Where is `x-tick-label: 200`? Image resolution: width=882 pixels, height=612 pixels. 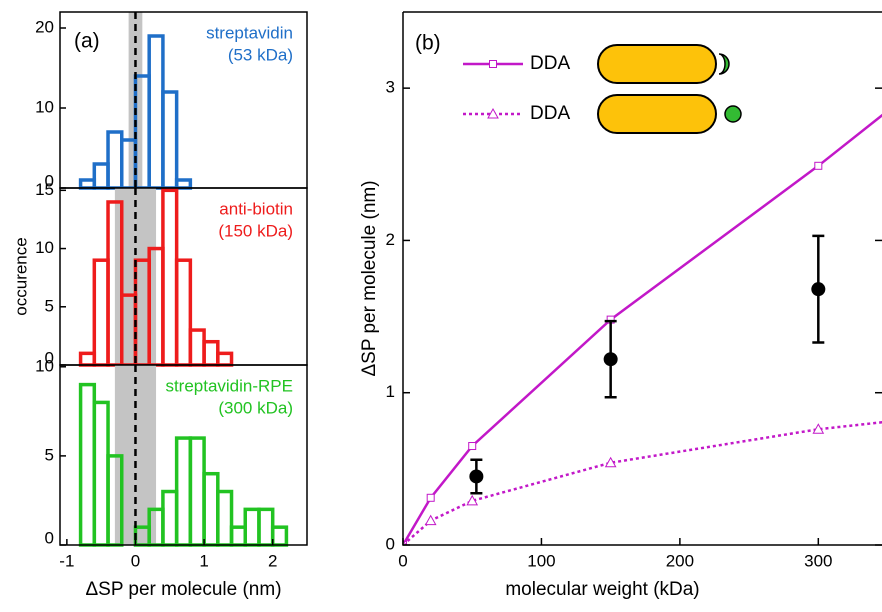
x-tick-label: 200 is located at coordinates (680, 560).